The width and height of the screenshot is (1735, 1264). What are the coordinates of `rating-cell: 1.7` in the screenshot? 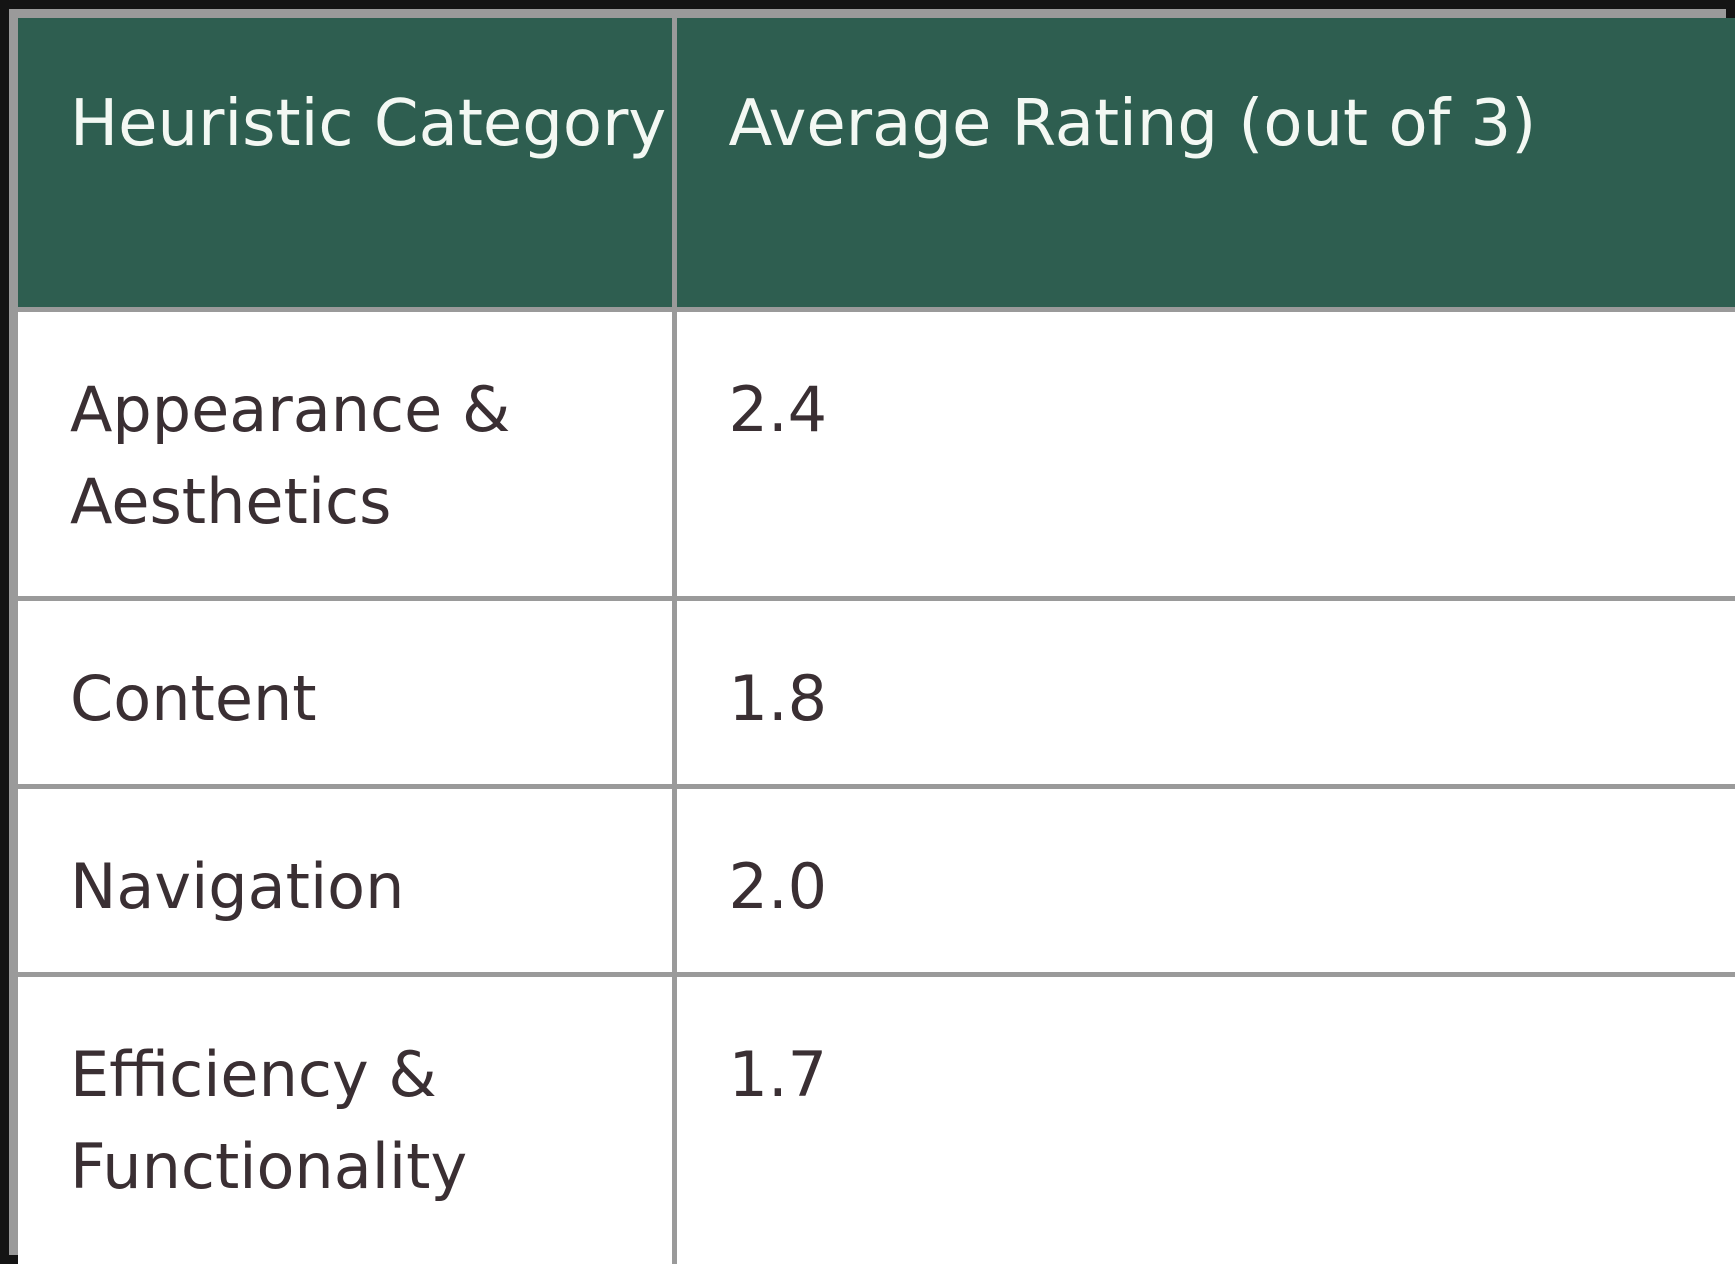 It's located at (1203, 1117).